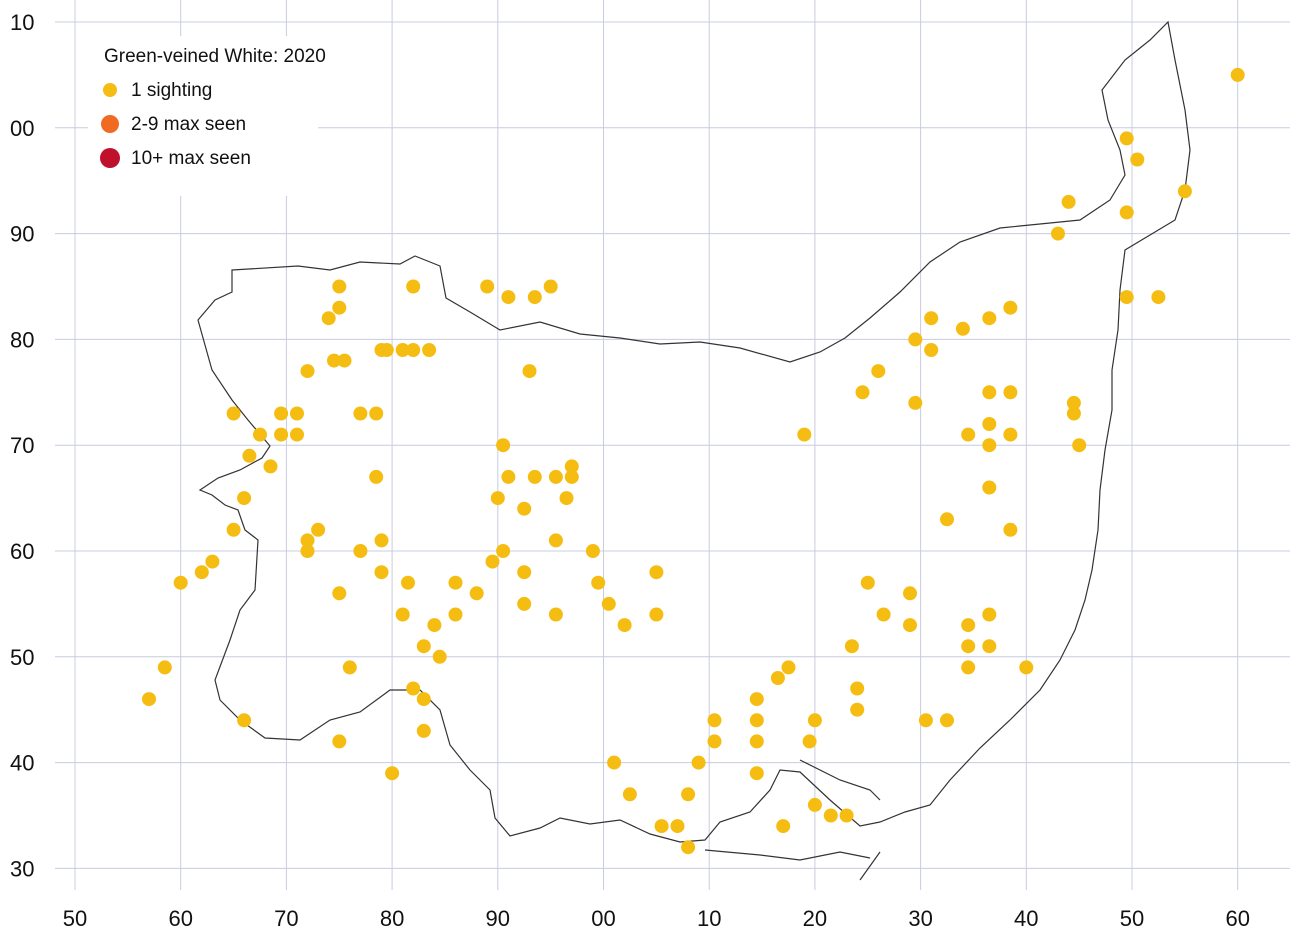  I want to click on y-tick-label: 60, so click(22, 551).